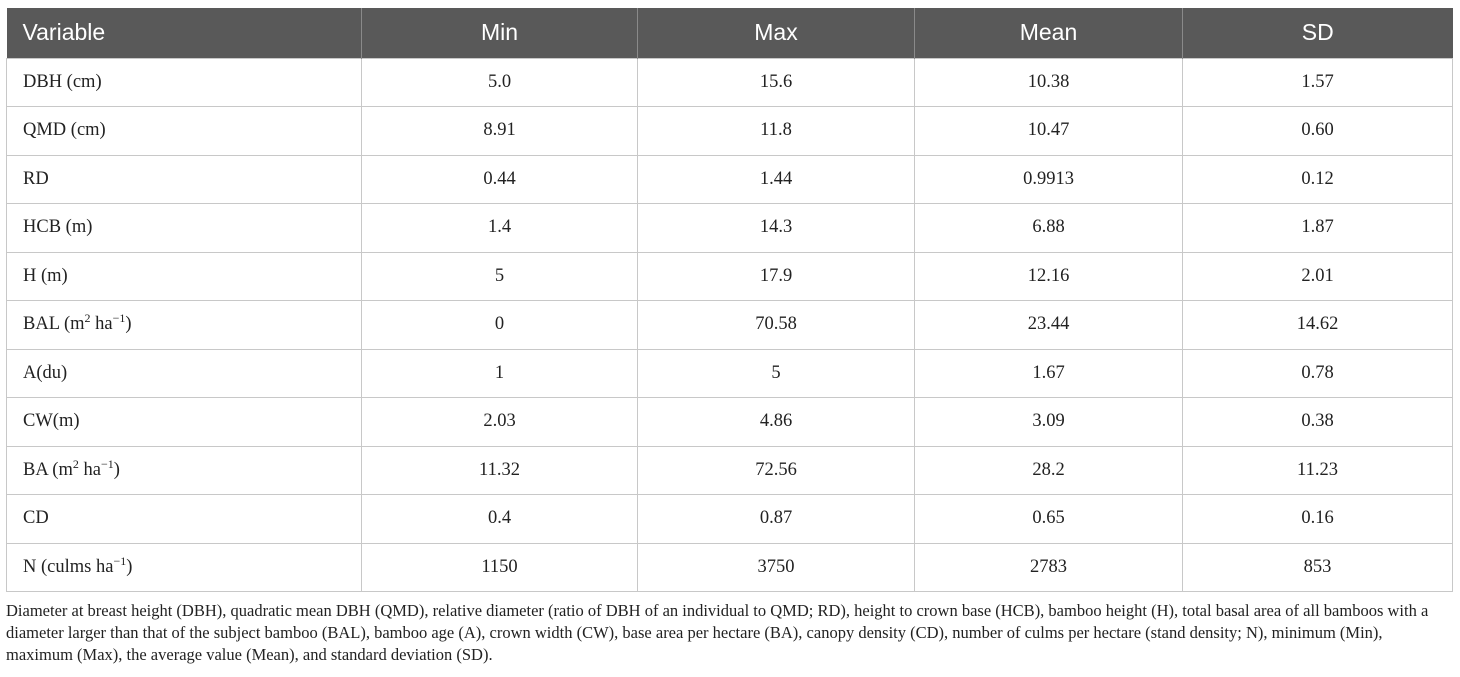 The width and height of the screenshot is (1460, 677). Describe the element at coordinates (184, 227) in the screenshot. I see `variable-cell: HCB (m)` at that location.